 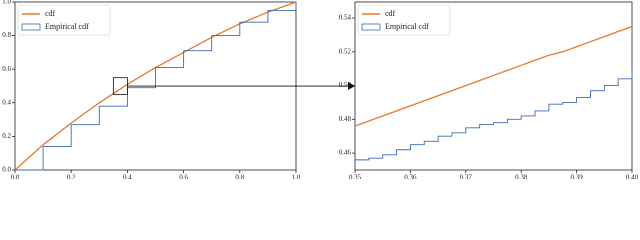 I want to click on y-tick-label: 0.50, so click(x=345, y=85).